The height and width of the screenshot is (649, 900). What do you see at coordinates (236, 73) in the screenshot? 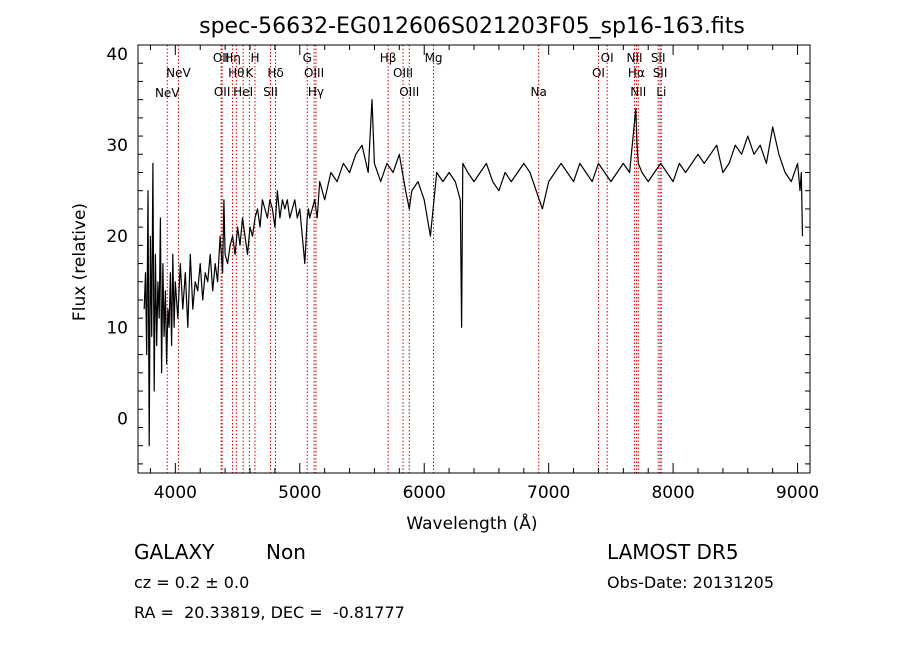
I see `line-label-5: Hθ` at bounding box center [236, 73].